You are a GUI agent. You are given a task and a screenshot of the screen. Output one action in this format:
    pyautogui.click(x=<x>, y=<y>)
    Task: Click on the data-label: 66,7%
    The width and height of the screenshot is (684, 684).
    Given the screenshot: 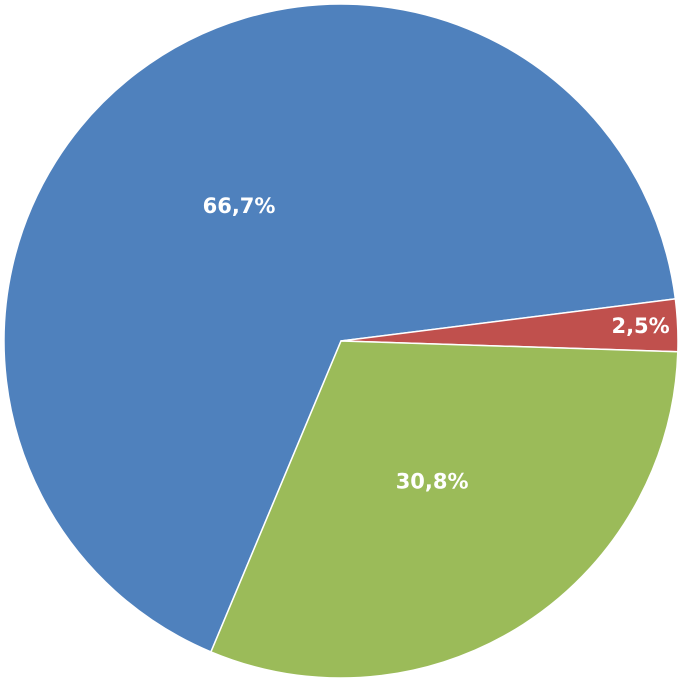 What is the action you would take?
    pyautogui.click(x=239, y=206)
    